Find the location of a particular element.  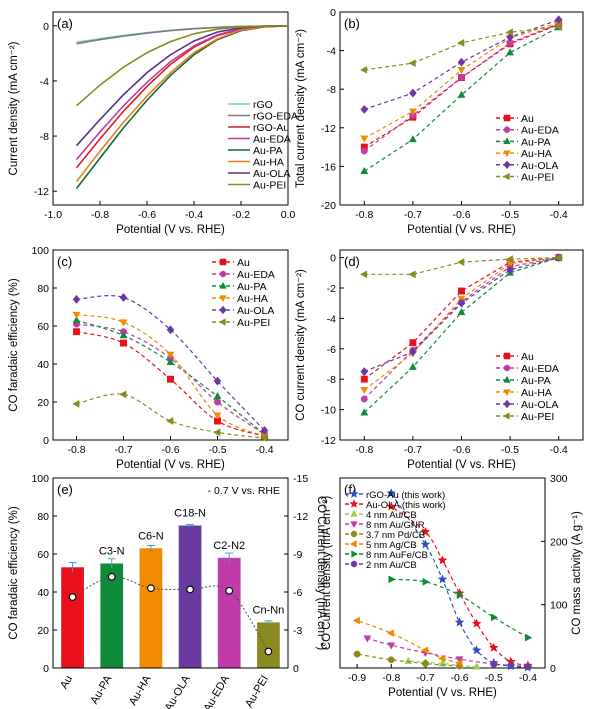

y-tick-label: -4 is located at coordinates (331, 52).